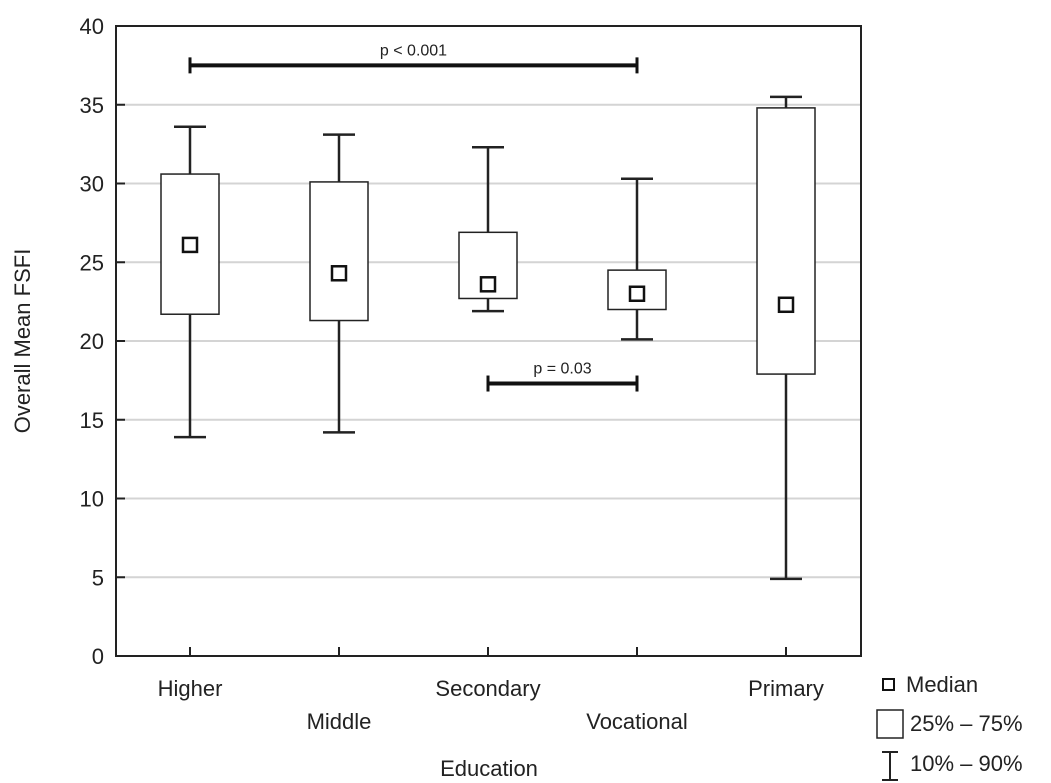  Describe the element at coordinates (562, 369) in the screenshot. I see `p-value-label: p = 0.03` at that location.